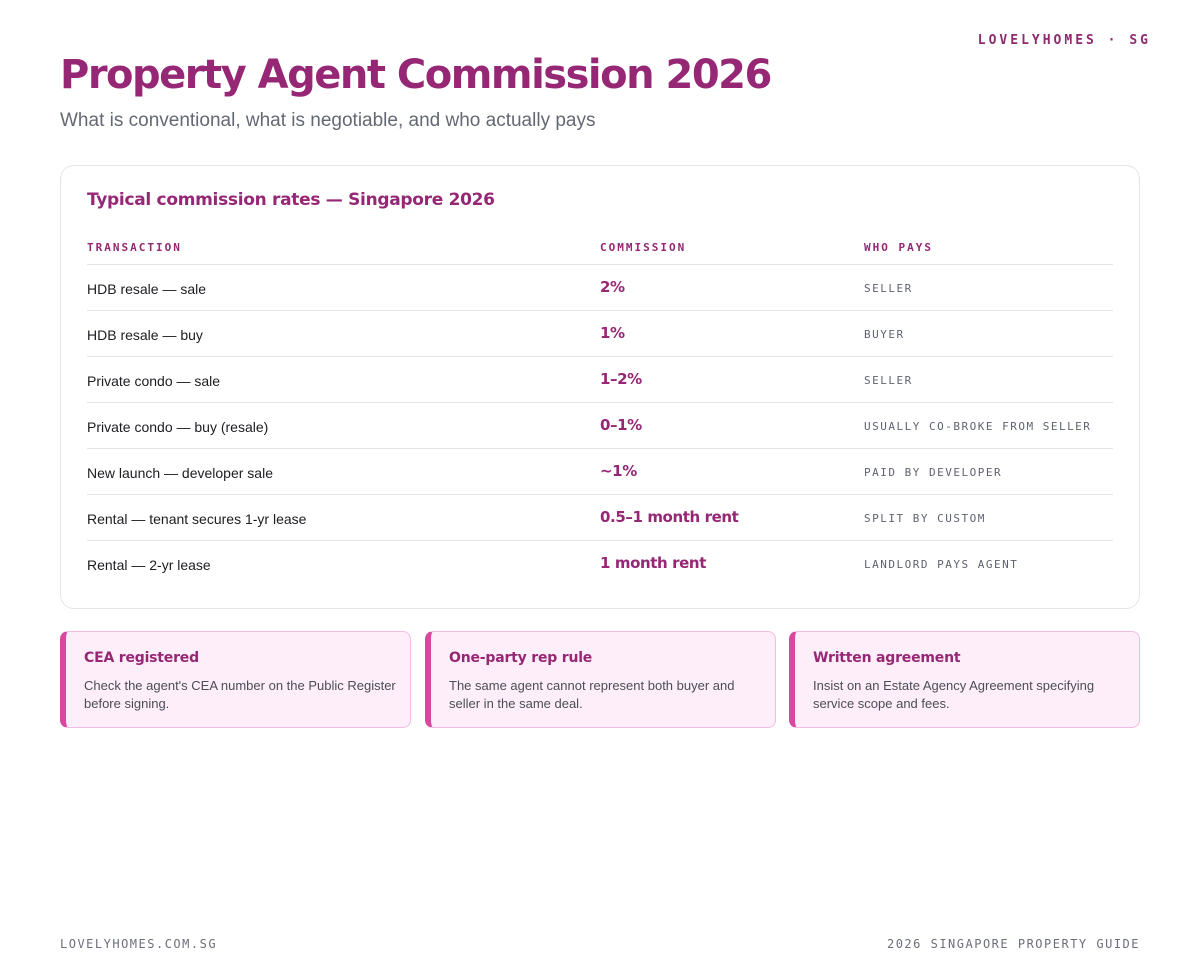 The width and height of the screenshot is (1200, 980). What do you see at coordinates (978, 426) in the screenshot?
I see `who-pays-cell: USUALLY CO-BROKE FROM SELLER` at bounding box center [978, 426].